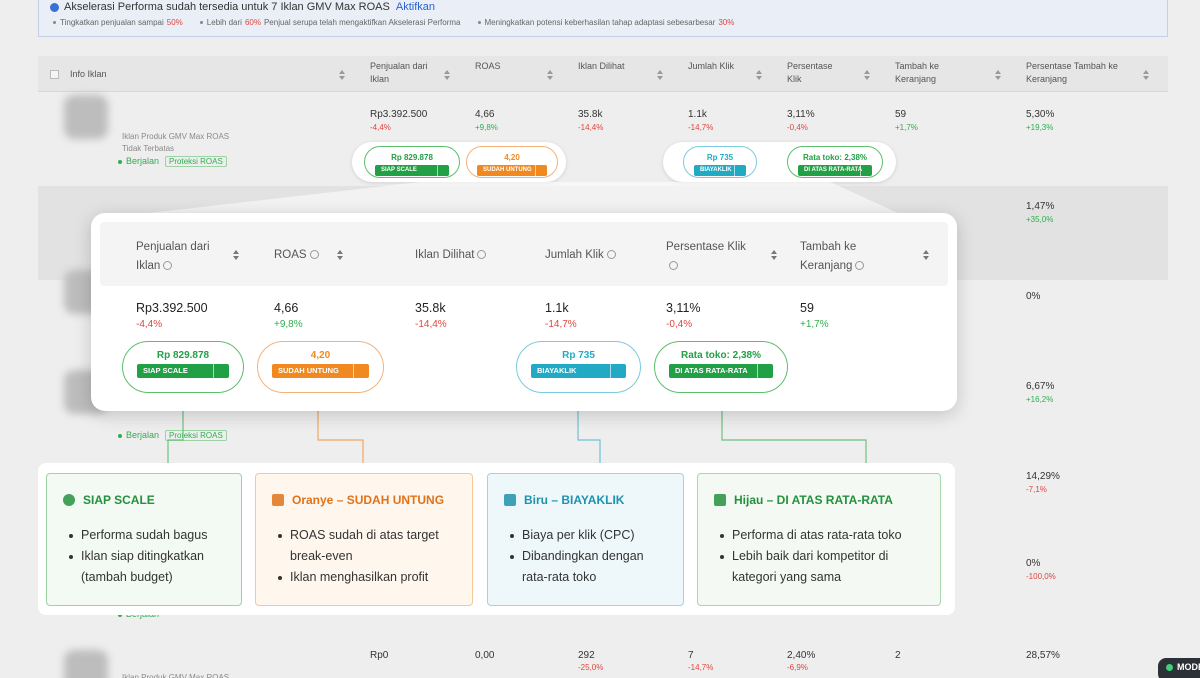 Image resolution: width=1200 pixels, height=678 pixels. I want to click on status-tag: Proteksi ROAS, so click(196, 161).